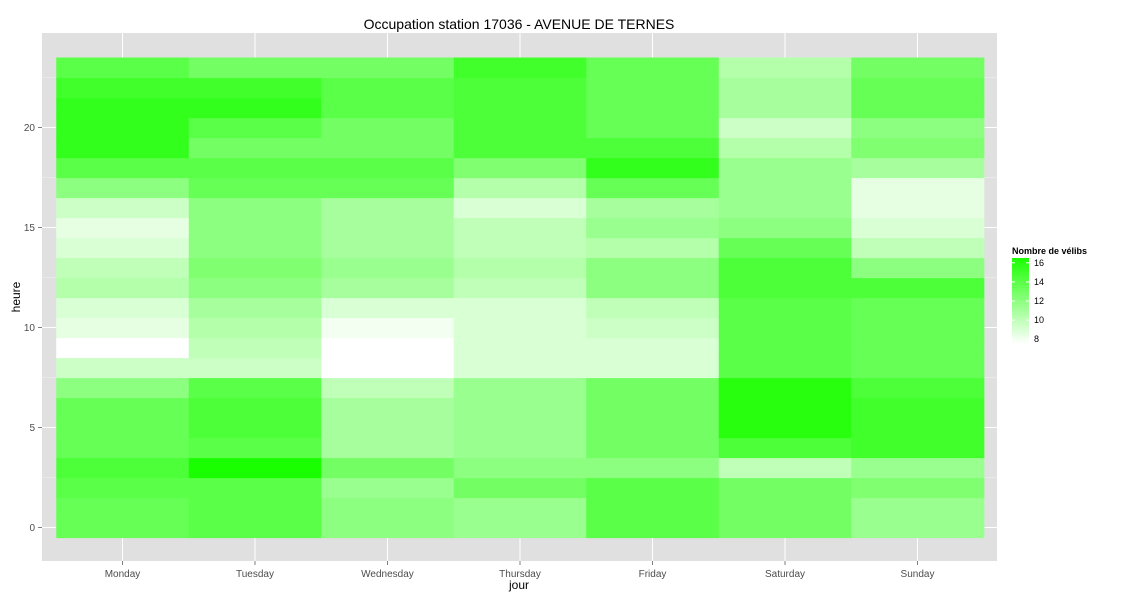  I want to click on y-tick-label: 5, so click(32, 428).